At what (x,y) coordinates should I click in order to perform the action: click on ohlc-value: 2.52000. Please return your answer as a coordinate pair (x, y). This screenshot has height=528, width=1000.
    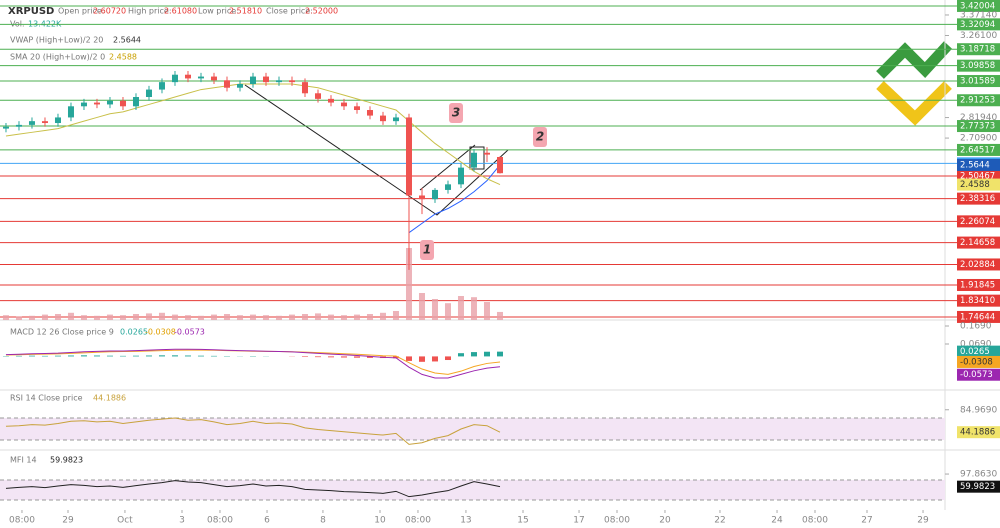
    Looking at the image, I should click on (321, 11).